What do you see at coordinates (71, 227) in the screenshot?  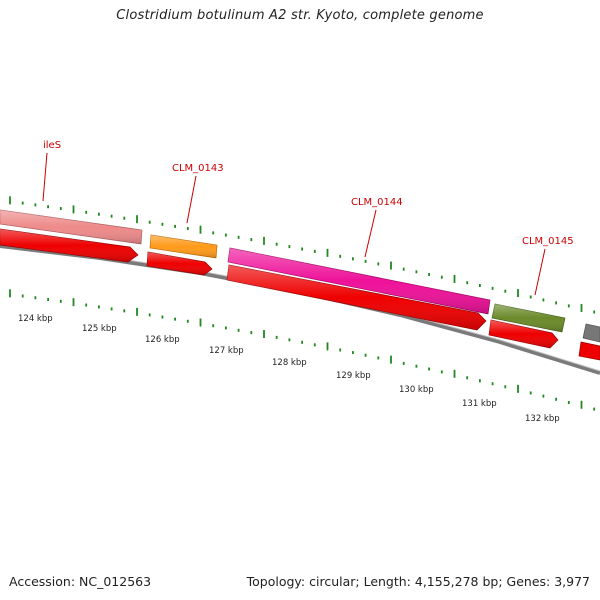 I see `gene-feature-ileS` at bounding box center [71, 227].